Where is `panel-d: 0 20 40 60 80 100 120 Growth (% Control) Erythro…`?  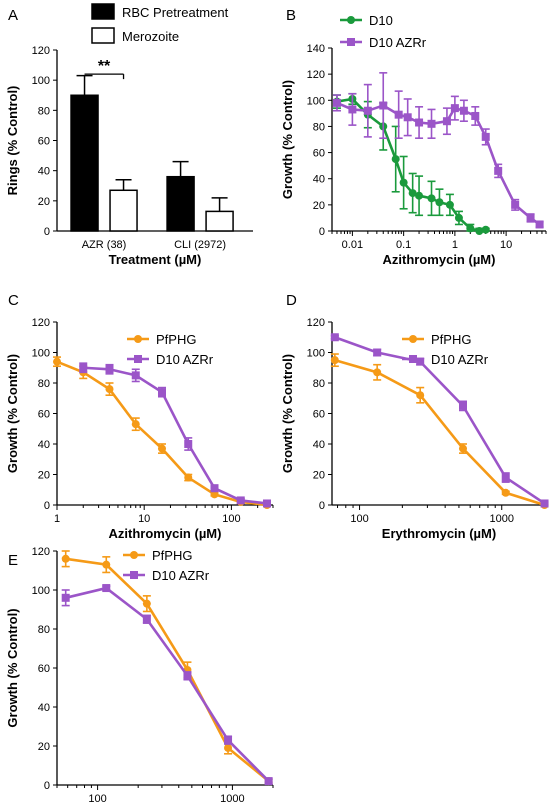
panel-d: 0 20 40 60 80 100 120 Growth (% Control) Erythro… is located at coordinates (414, 416).